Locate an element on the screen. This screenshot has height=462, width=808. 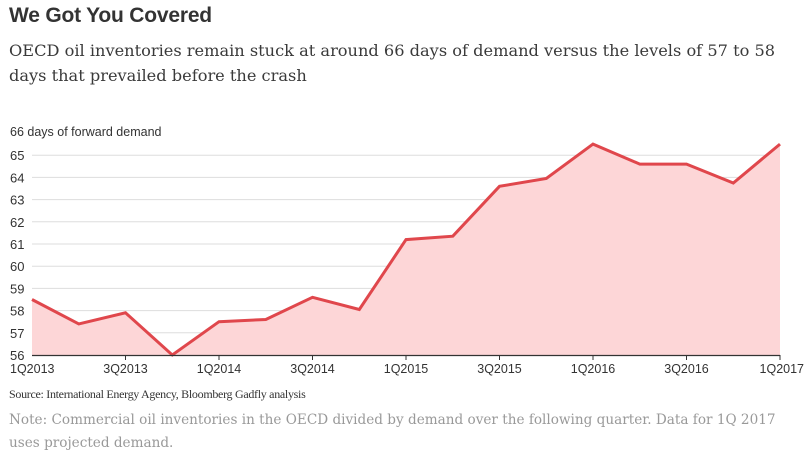
x-tick-label: 3Q2014 is located at coordinates (312, 369).